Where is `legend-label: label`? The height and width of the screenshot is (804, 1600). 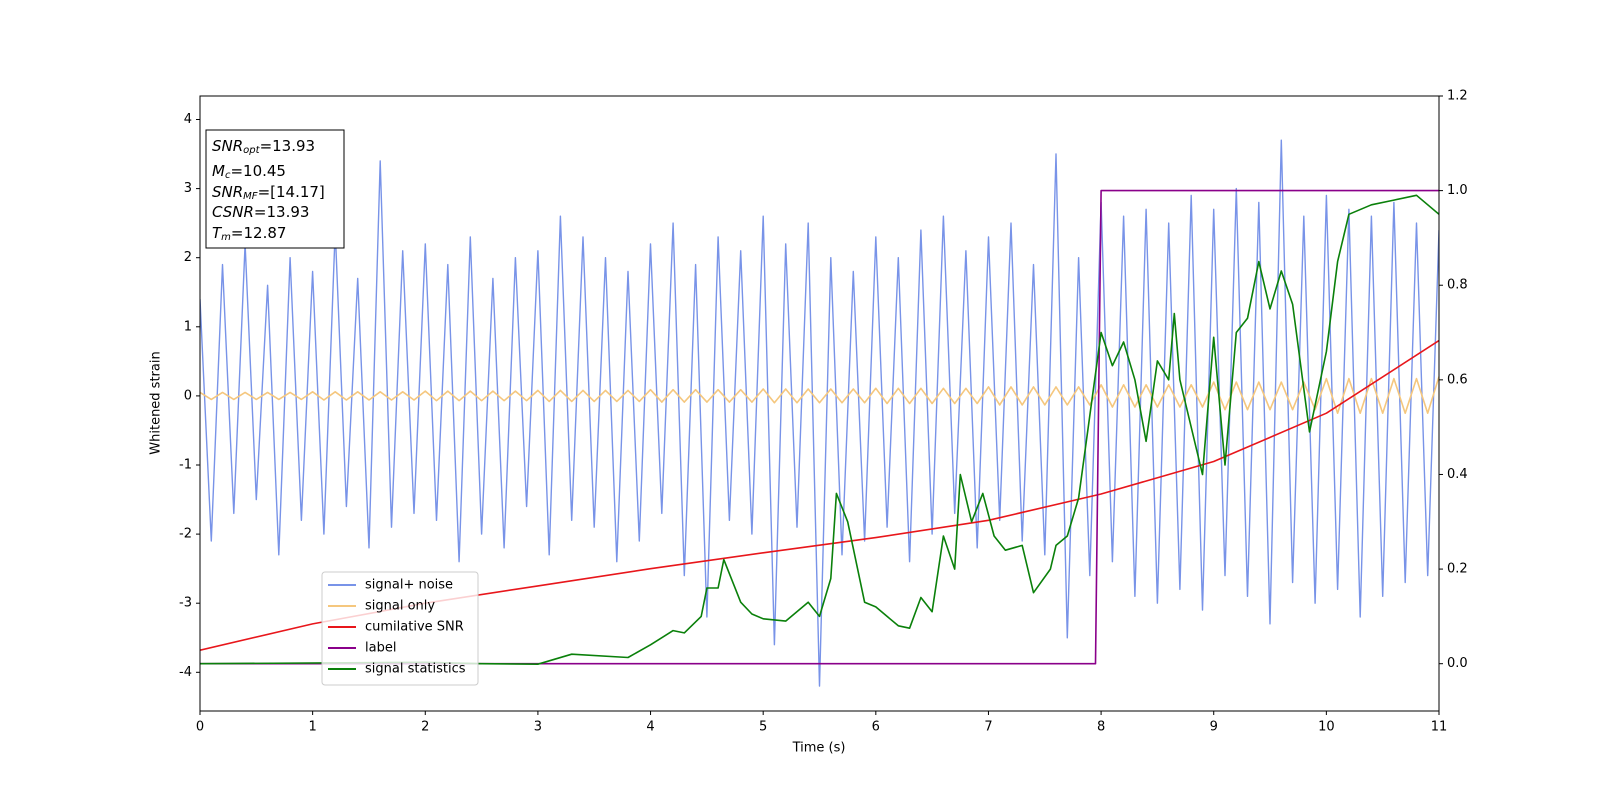 legend-label: label is located at coordinates (380, 648).